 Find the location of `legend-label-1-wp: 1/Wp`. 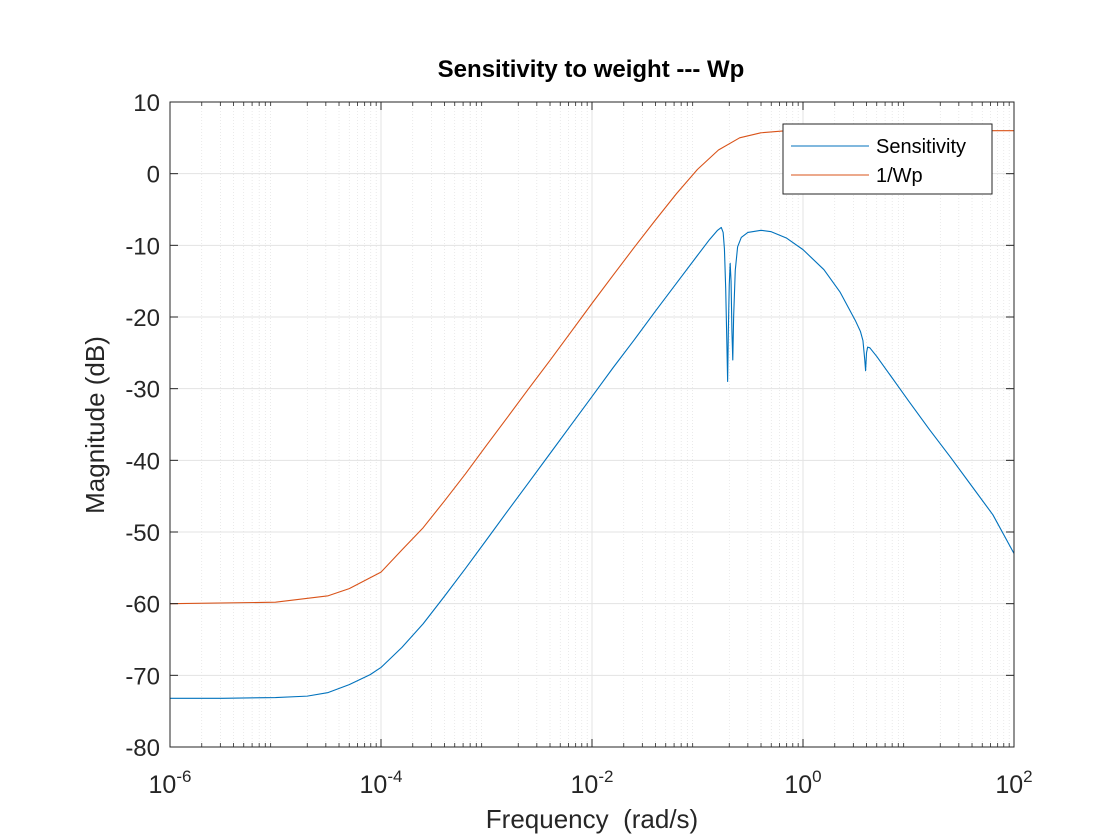

legend-label-1-wp: 1/Wp is located at coordinates (899, 176).